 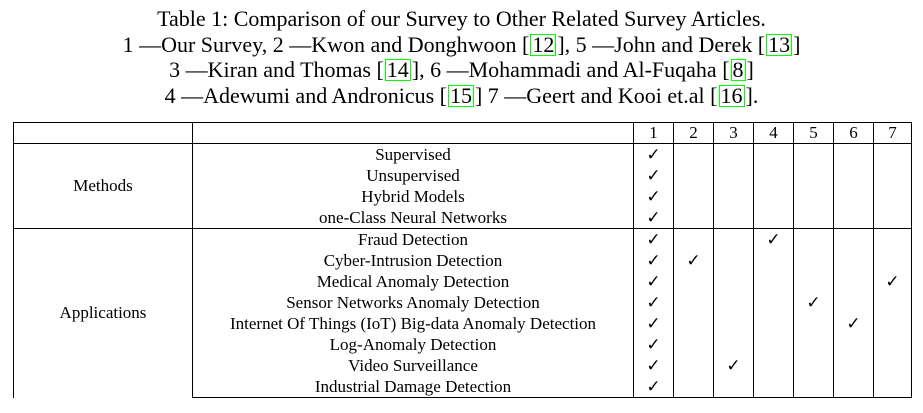 I want to click on citation-link: 13, so click(x=779, y=44).